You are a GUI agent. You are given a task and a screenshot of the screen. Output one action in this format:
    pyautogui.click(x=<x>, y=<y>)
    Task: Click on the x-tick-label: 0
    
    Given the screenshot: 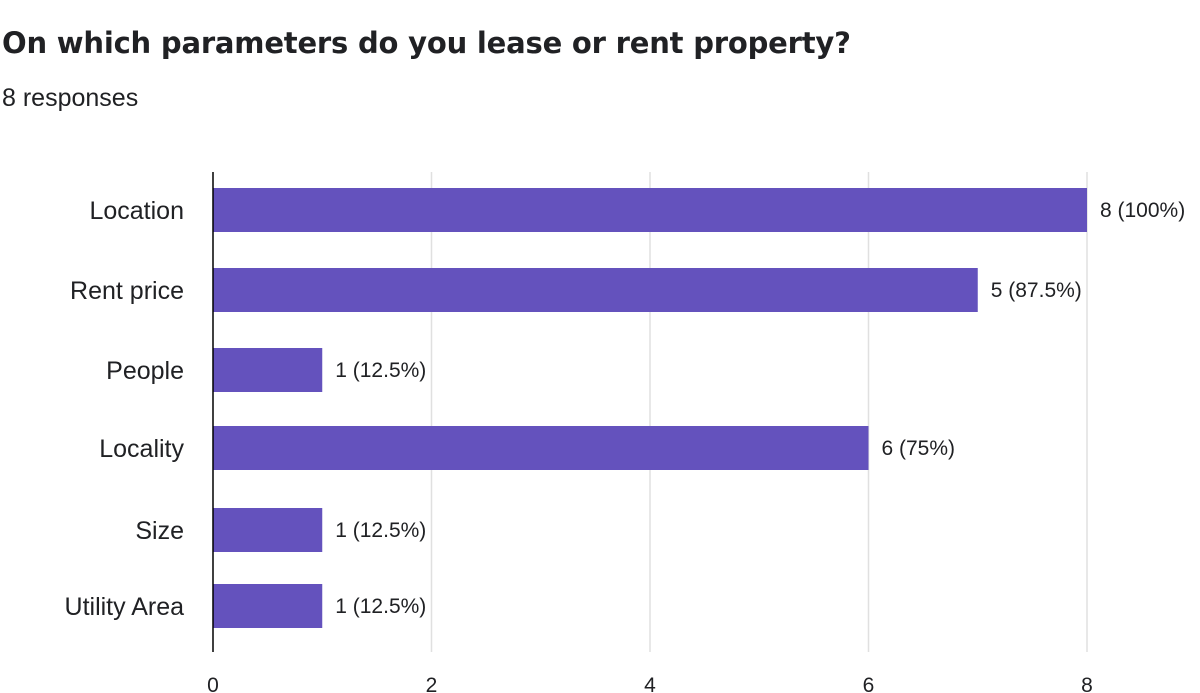 What is the action you would take?
    pyautogui.click(x=213, y=683)
    